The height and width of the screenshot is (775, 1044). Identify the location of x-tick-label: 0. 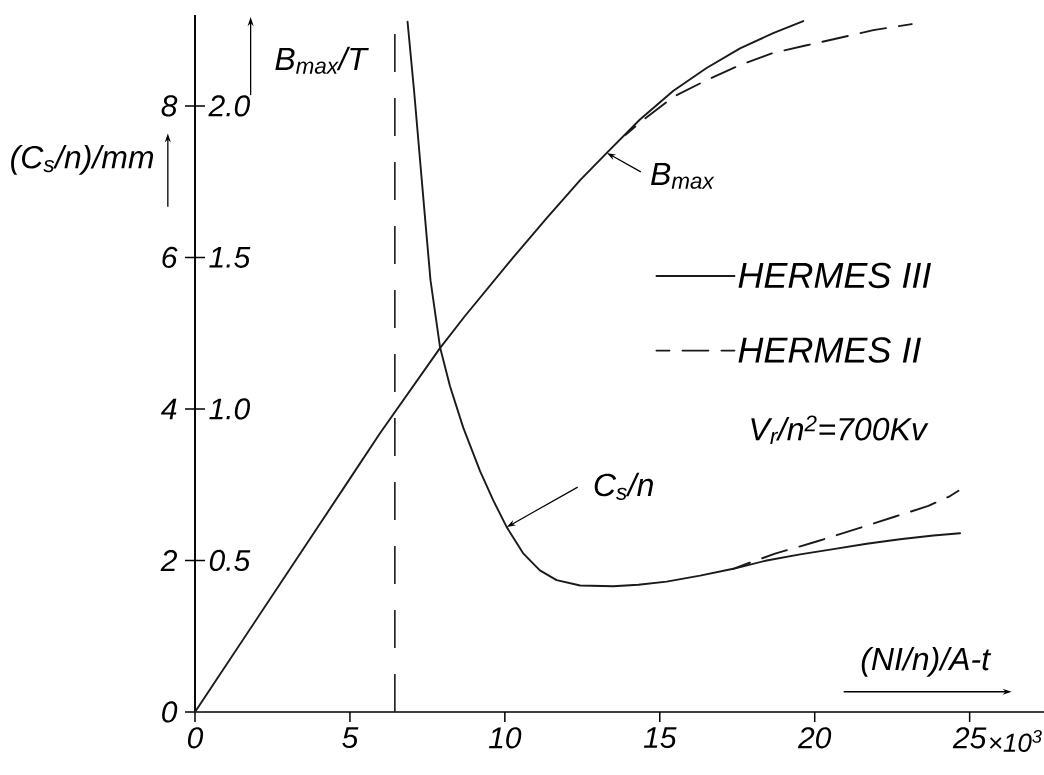
(195, 738).